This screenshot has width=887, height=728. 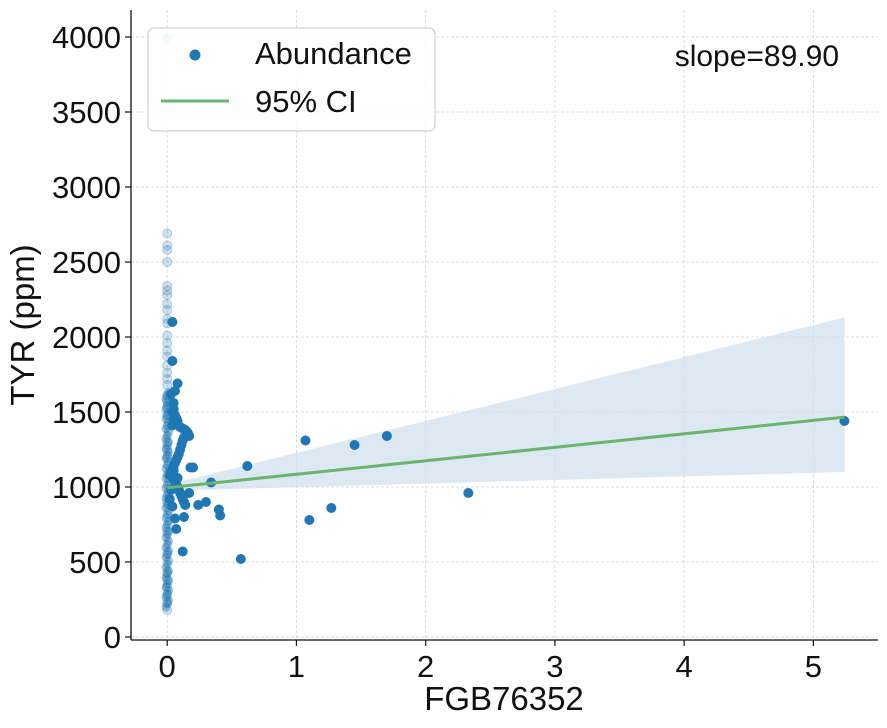 What do you see at coordinates (86, 337) in the screenshot?
I see `y-tick-label: 2000` at bounding box center [86, 337].